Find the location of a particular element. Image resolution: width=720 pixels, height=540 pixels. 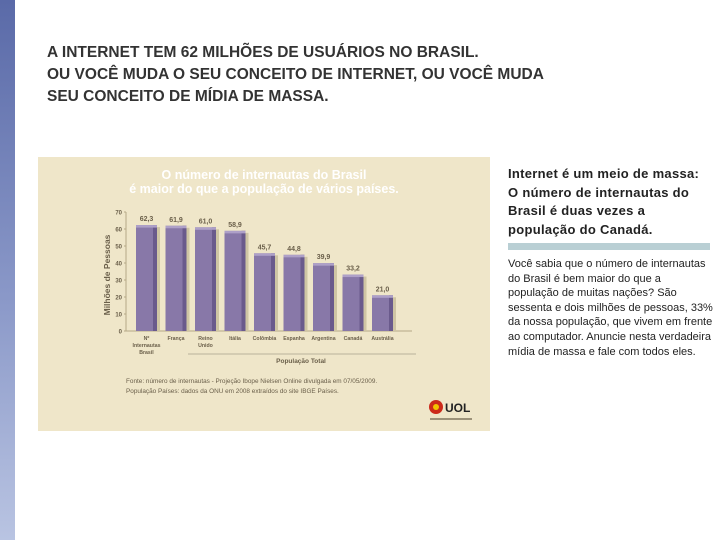

x-tick-label: Canadá is located at coordinates (353, 339).